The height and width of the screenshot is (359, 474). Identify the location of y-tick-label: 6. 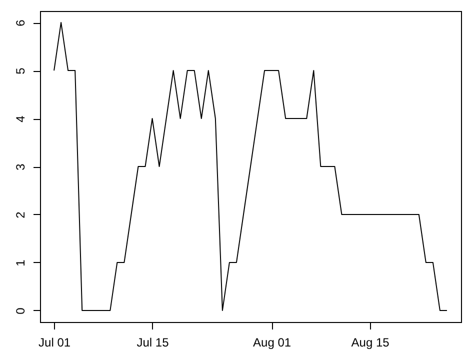
(21, 22).